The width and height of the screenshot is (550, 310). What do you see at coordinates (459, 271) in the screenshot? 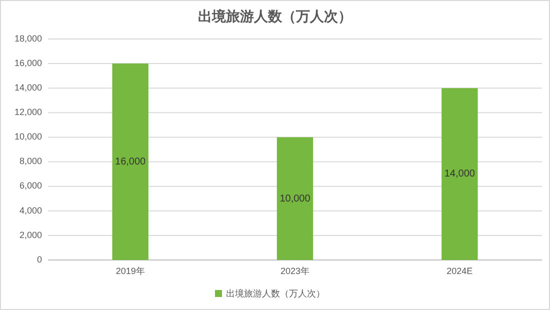
I see `x-tick-label: 2024E` at bounding box center [459, 271].